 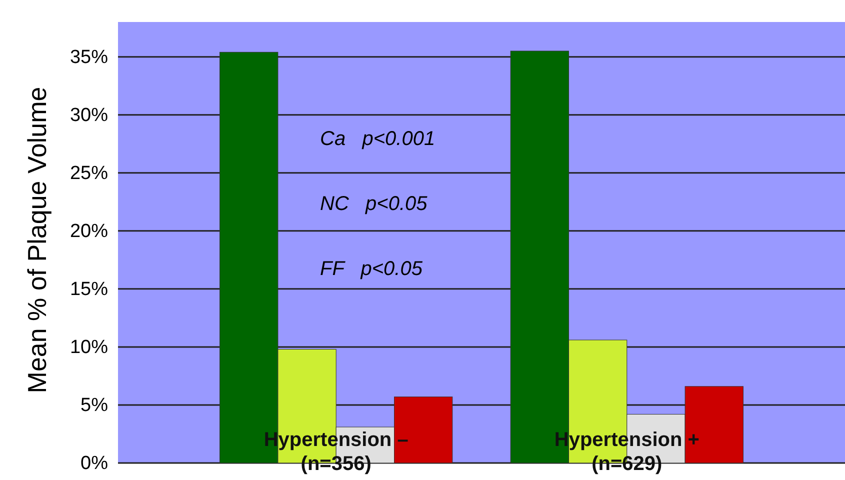 I want to click on y-axis-title: Mean % of Plaque Volume, so click(x=37, y=240).